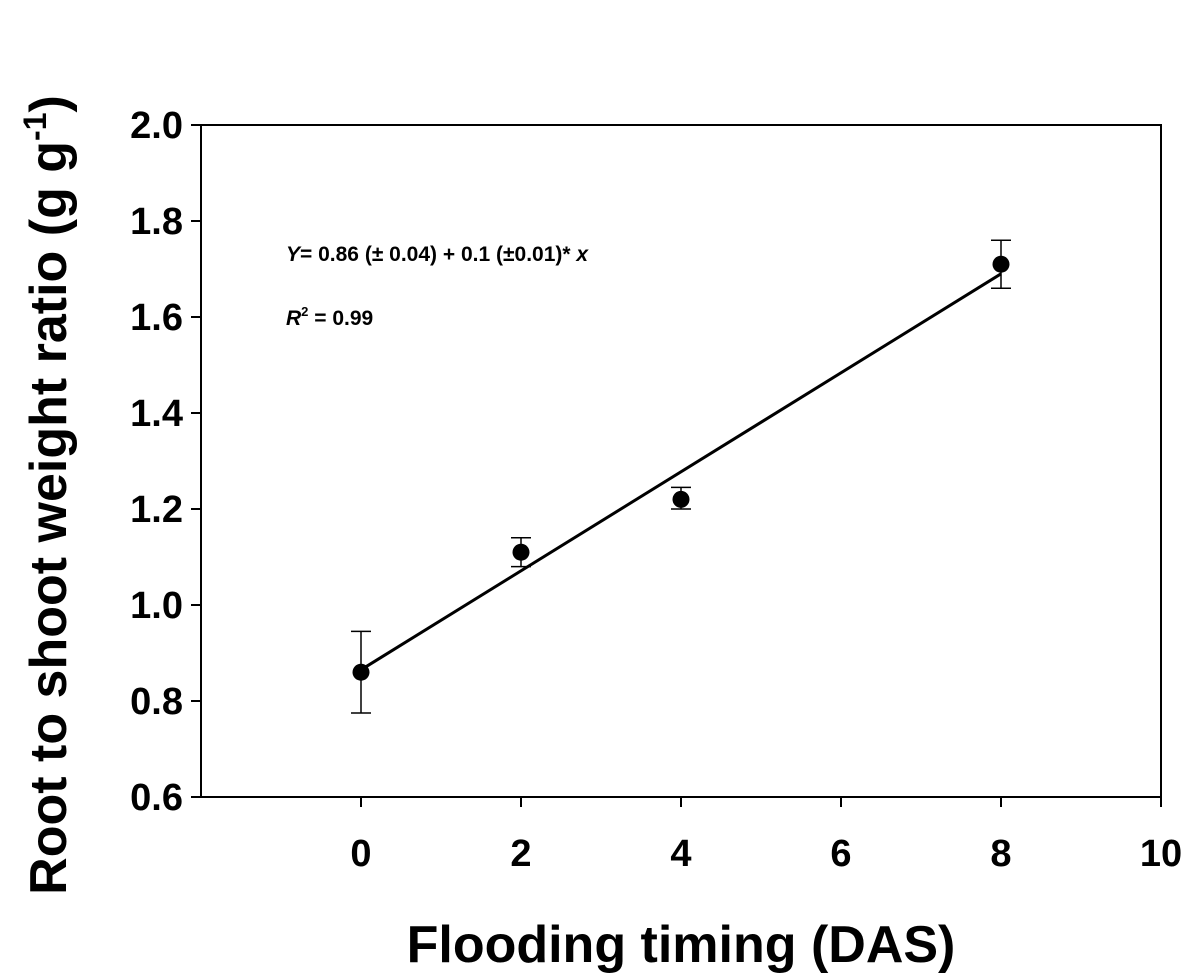 This screenshot has height=974, width=1189. What do you see at coordinates (680, 854) in the screenshot?
I see `x-tick-label: 4` at bounding box center [680, 854].